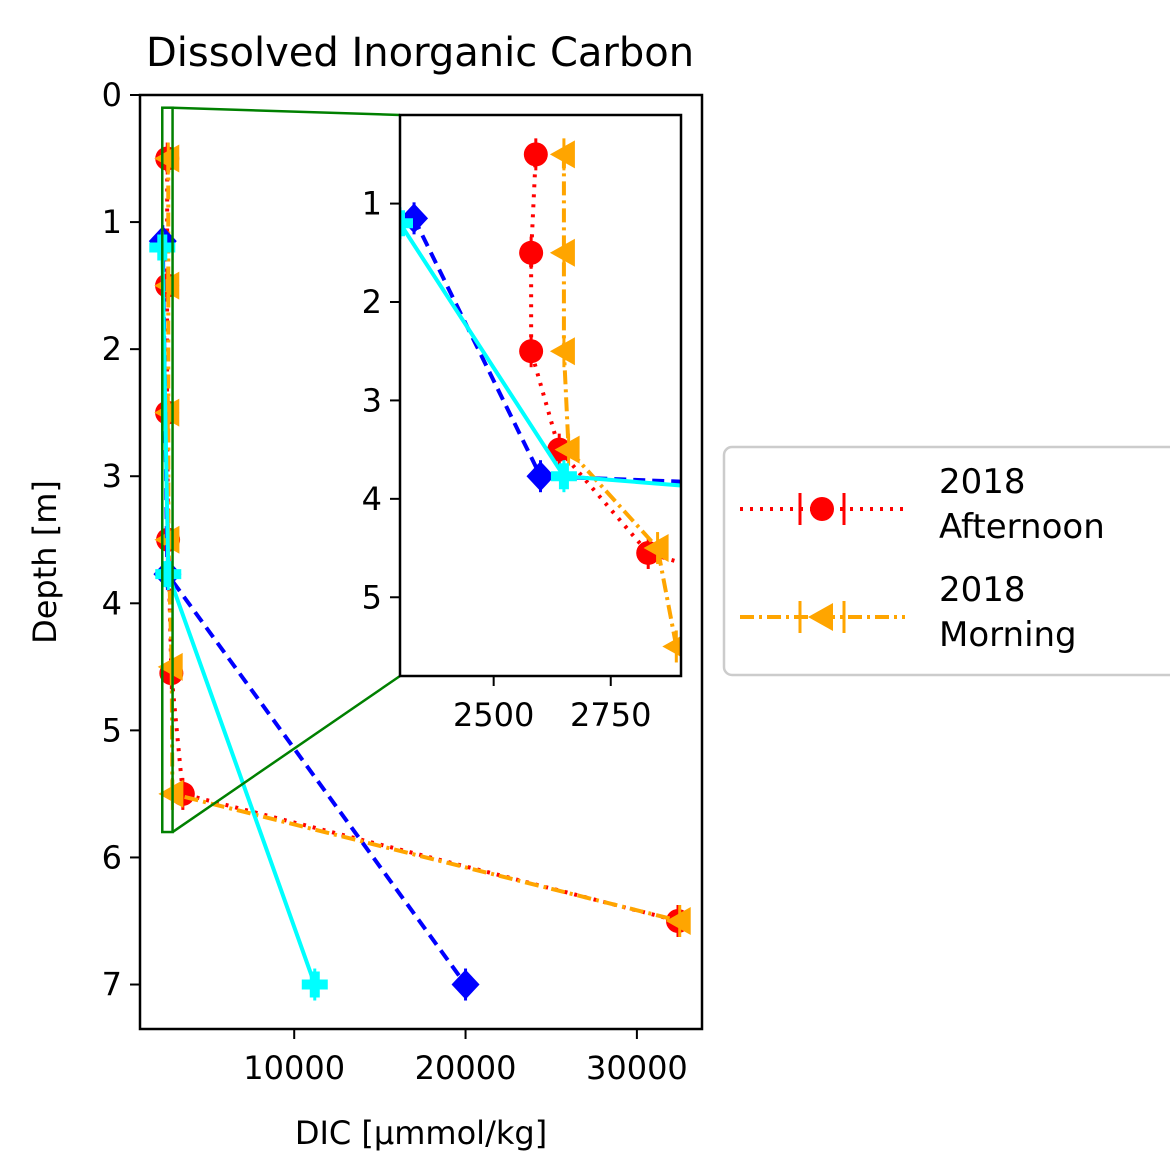 This screenshot has height=1170, width=1170. Describe the element at coordinates (822, 509) in the screenshot. I see `legend-entry-1-marker` at that location.